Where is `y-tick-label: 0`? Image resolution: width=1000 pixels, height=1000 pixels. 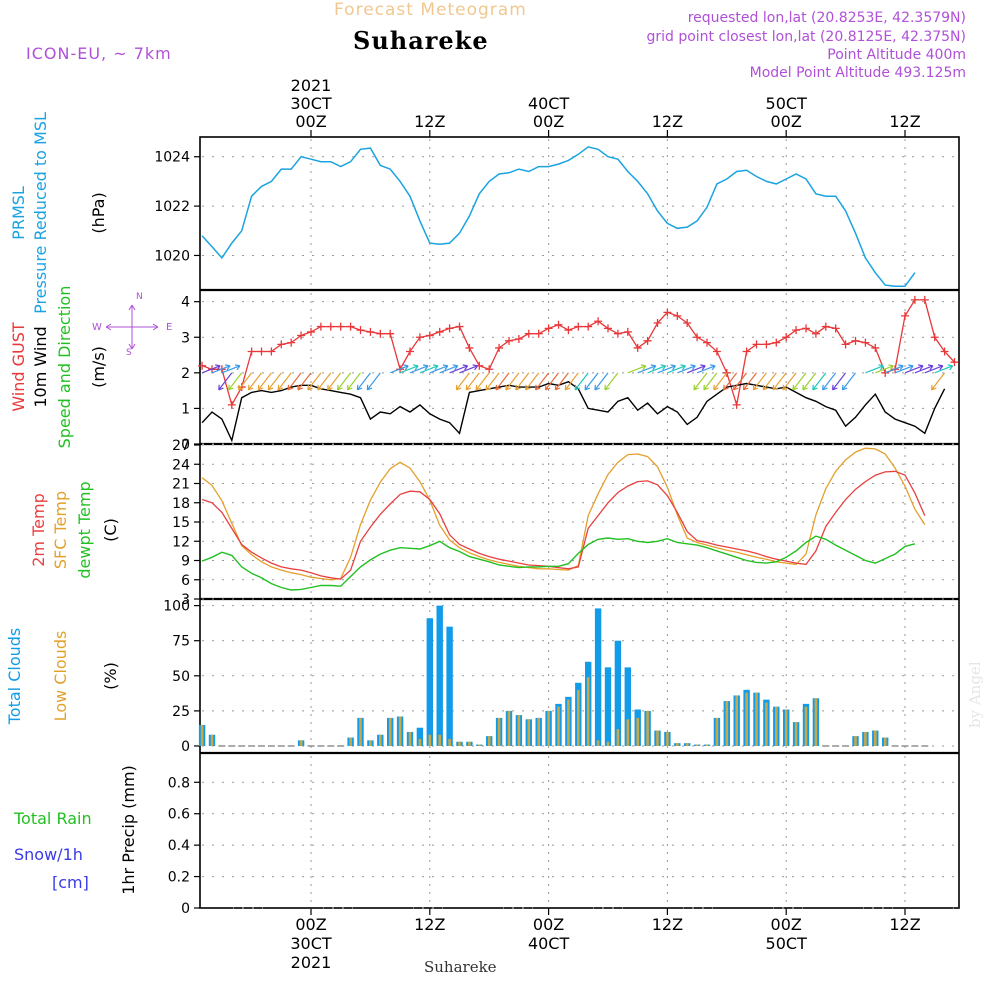 y-tick-label: 0 is located at coordinates (185, 747).